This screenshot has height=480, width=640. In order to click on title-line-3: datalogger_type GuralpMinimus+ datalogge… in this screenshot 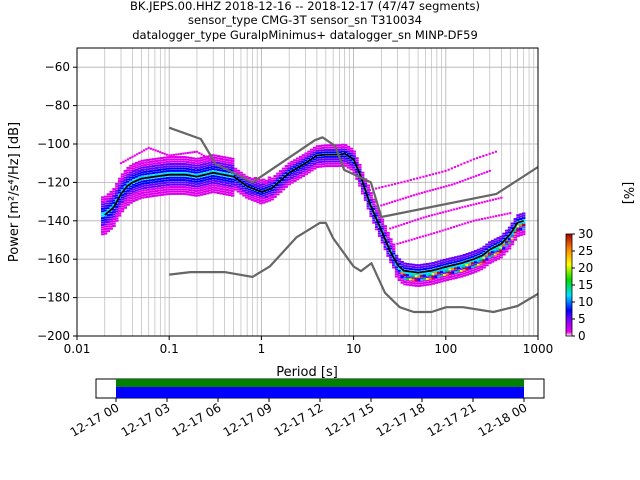, I will do `click(305, 35)`.